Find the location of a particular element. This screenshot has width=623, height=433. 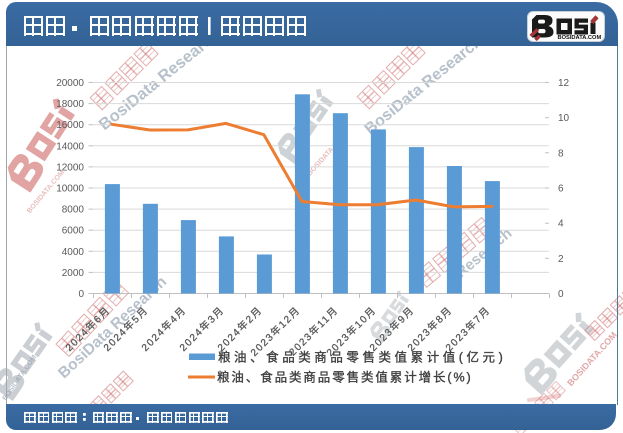

svg-text: 20000 is located at coordinates (70, 83).